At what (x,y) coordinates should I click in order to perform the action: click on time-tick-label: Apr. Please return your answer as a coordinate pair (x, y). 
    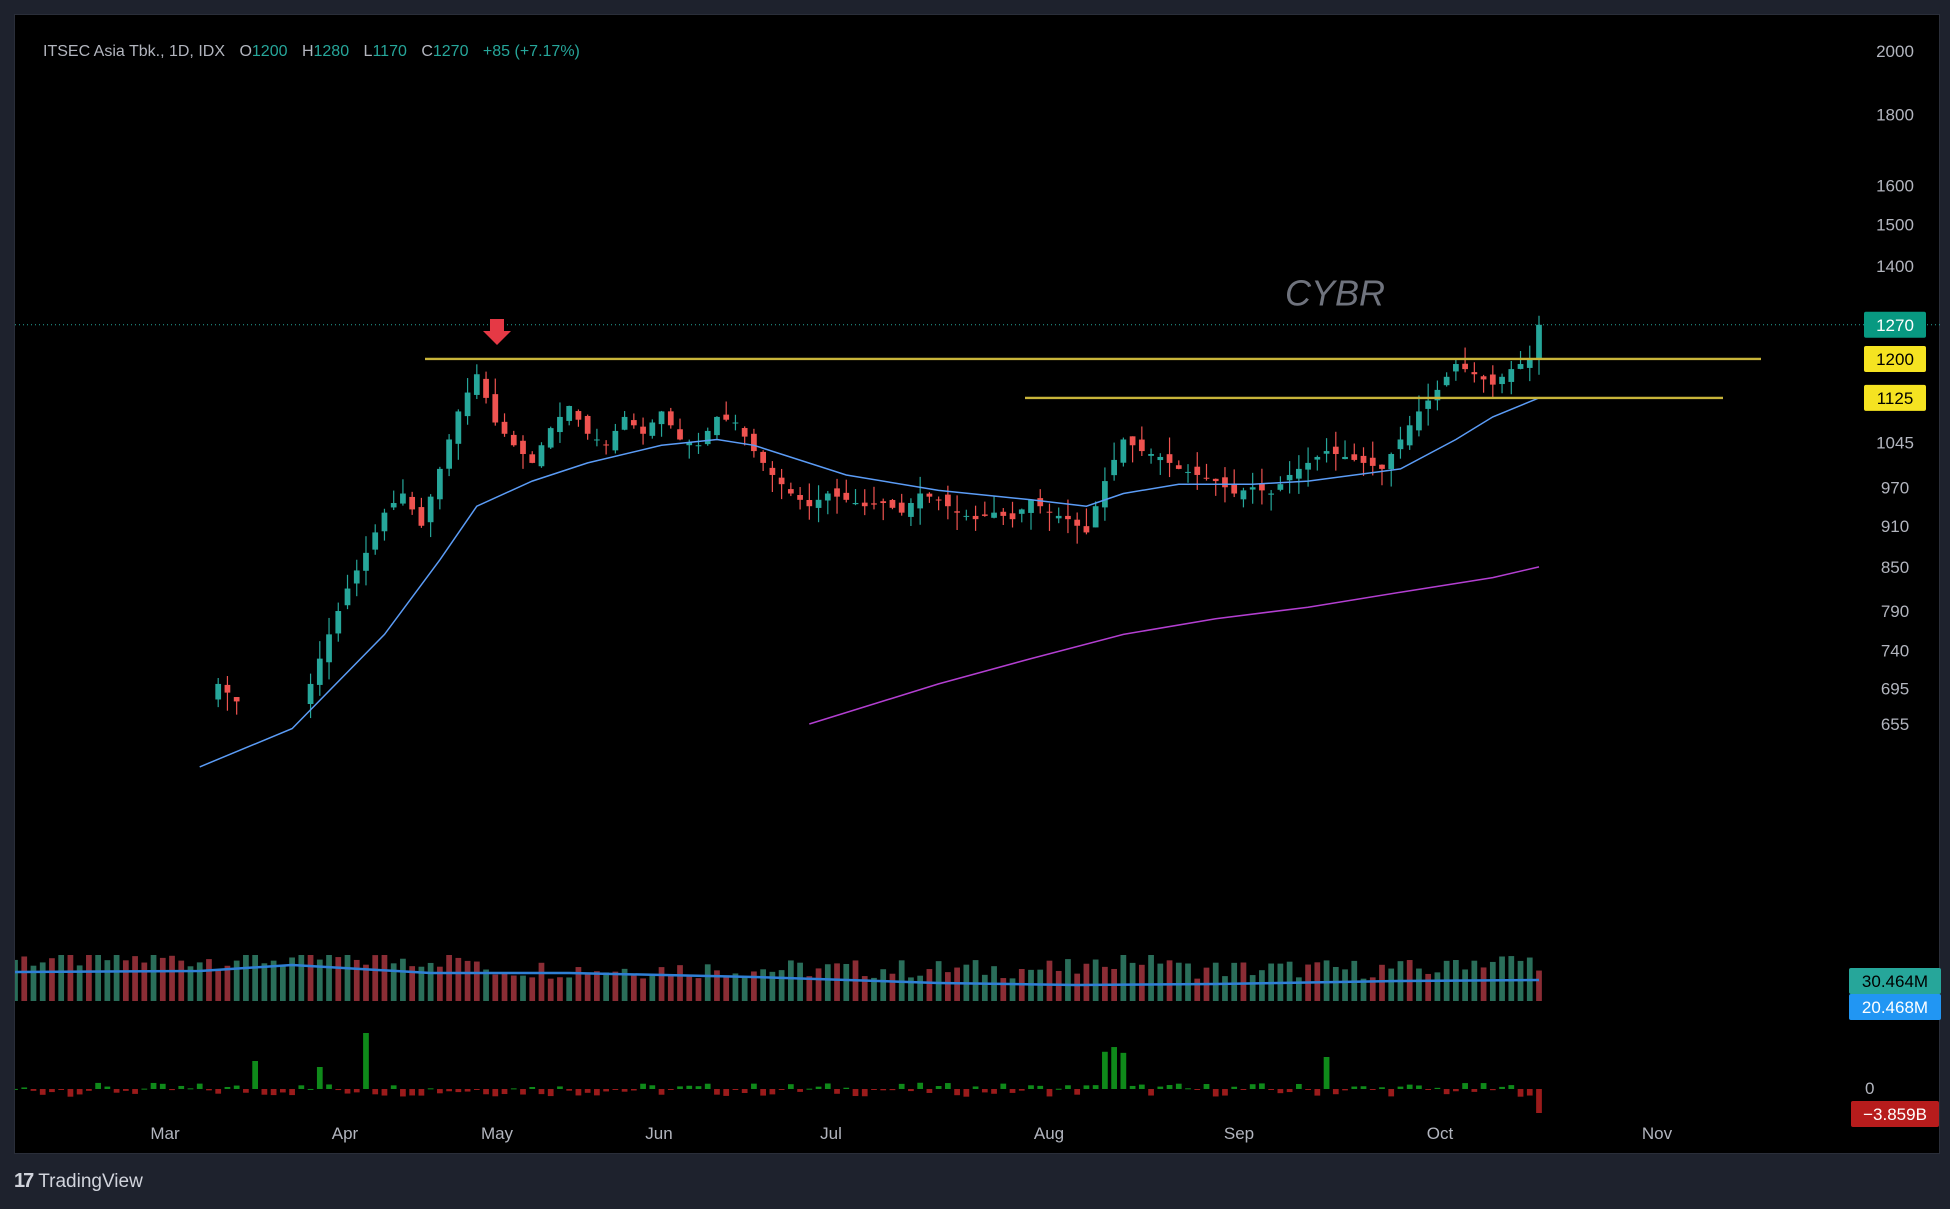
    Looking at the image, I should click on (345, 1133).